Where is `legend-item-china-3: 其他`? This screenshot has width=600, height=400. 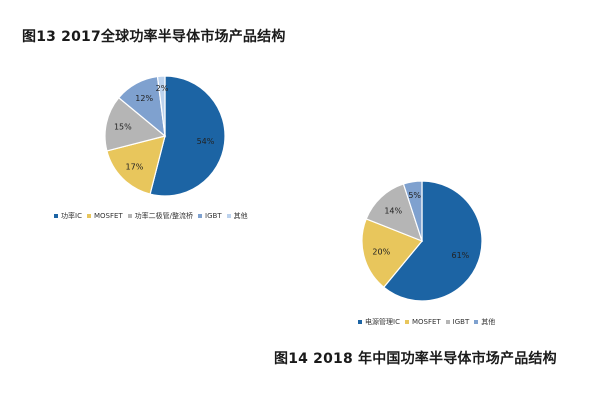
legend-item-china-3: 其他 is located at coordinates (484, 322).